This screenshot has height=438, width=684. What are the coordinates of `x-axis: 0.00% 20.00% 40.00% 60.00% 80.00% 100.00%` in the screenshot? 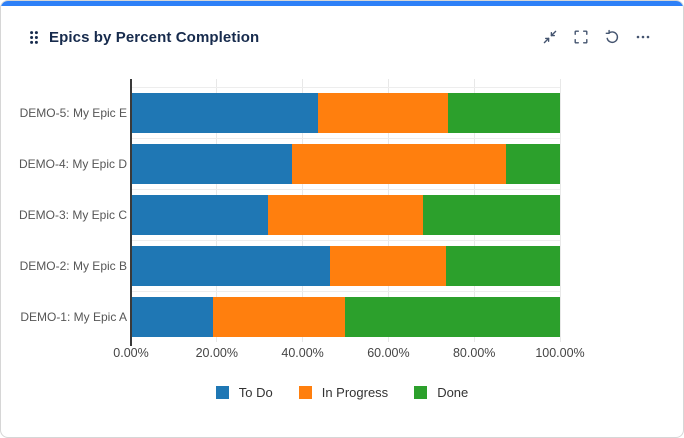 It's located at (348, 354).